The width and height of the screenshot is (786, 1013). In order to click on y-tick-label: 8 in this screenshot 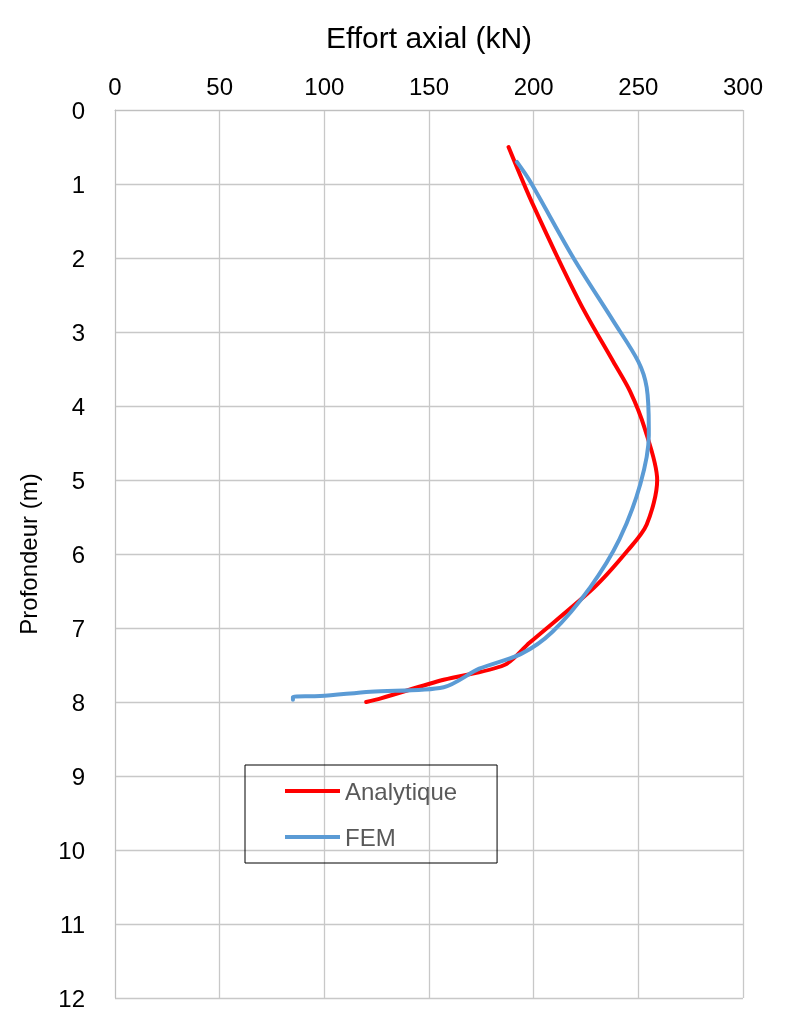, I will do `click(78, 702)`.